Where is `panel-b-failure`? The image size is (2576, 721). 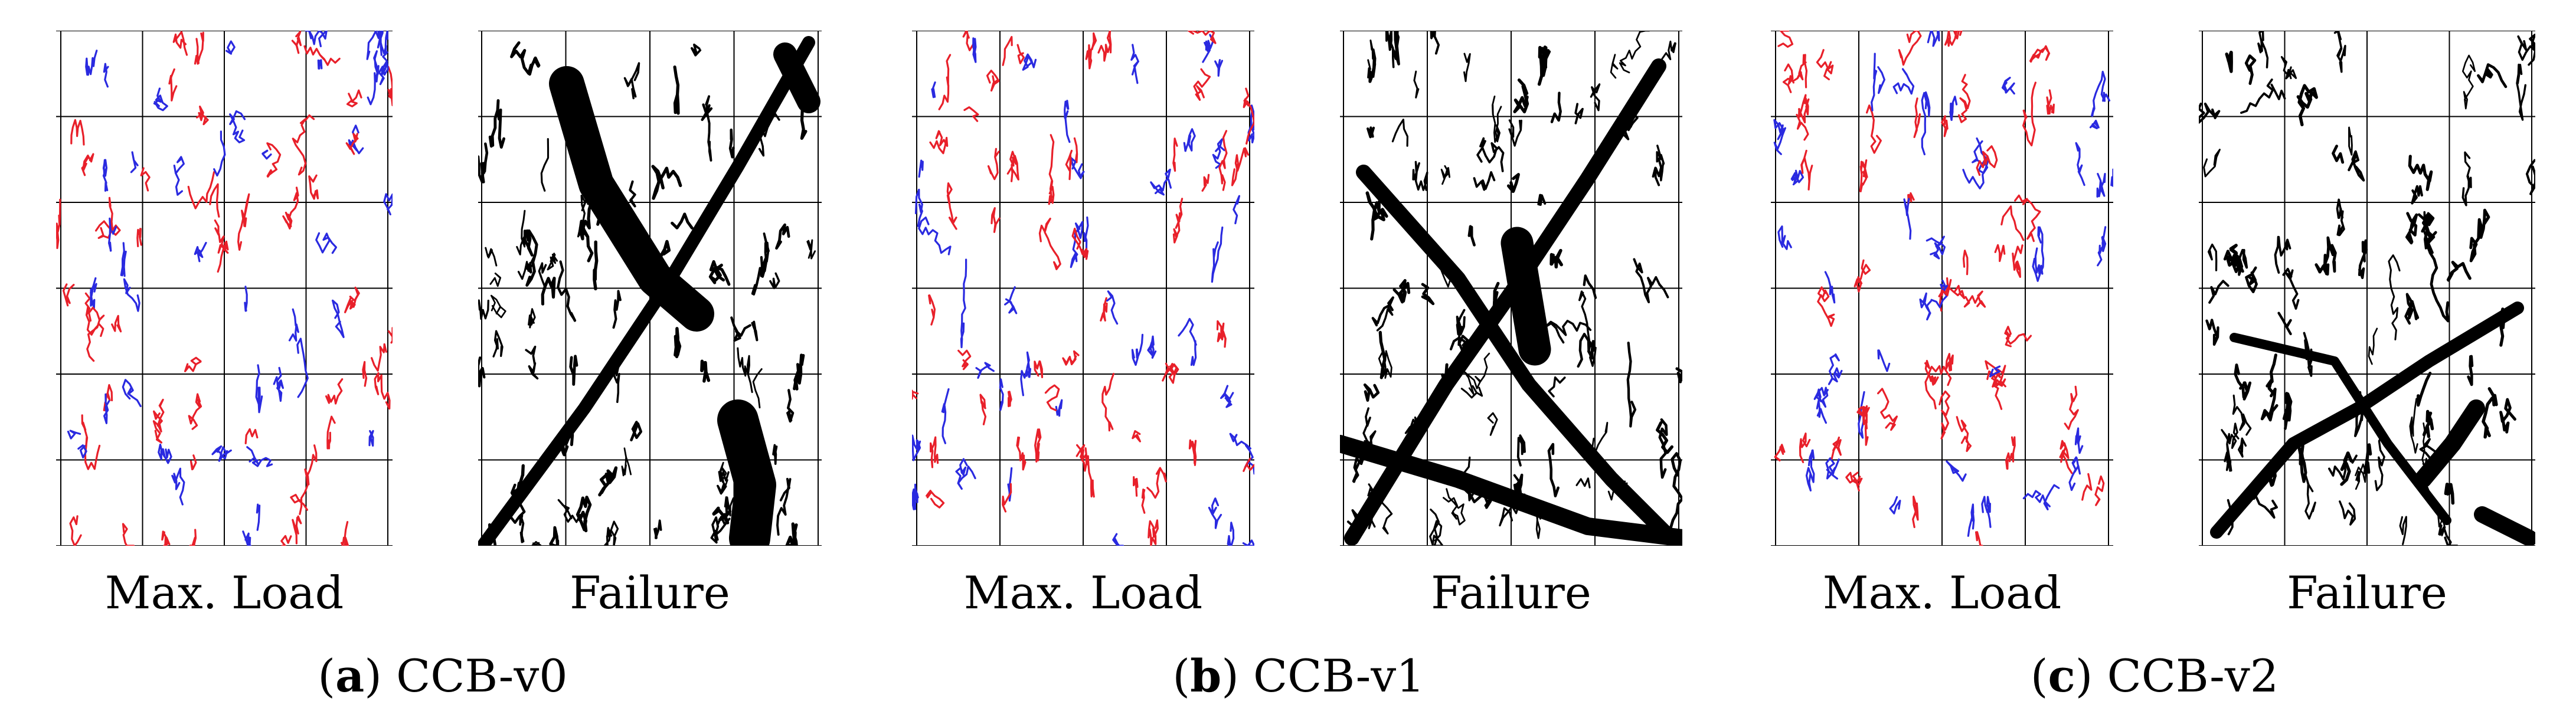
panel-b-failure is located at coordinates (1511, 288).